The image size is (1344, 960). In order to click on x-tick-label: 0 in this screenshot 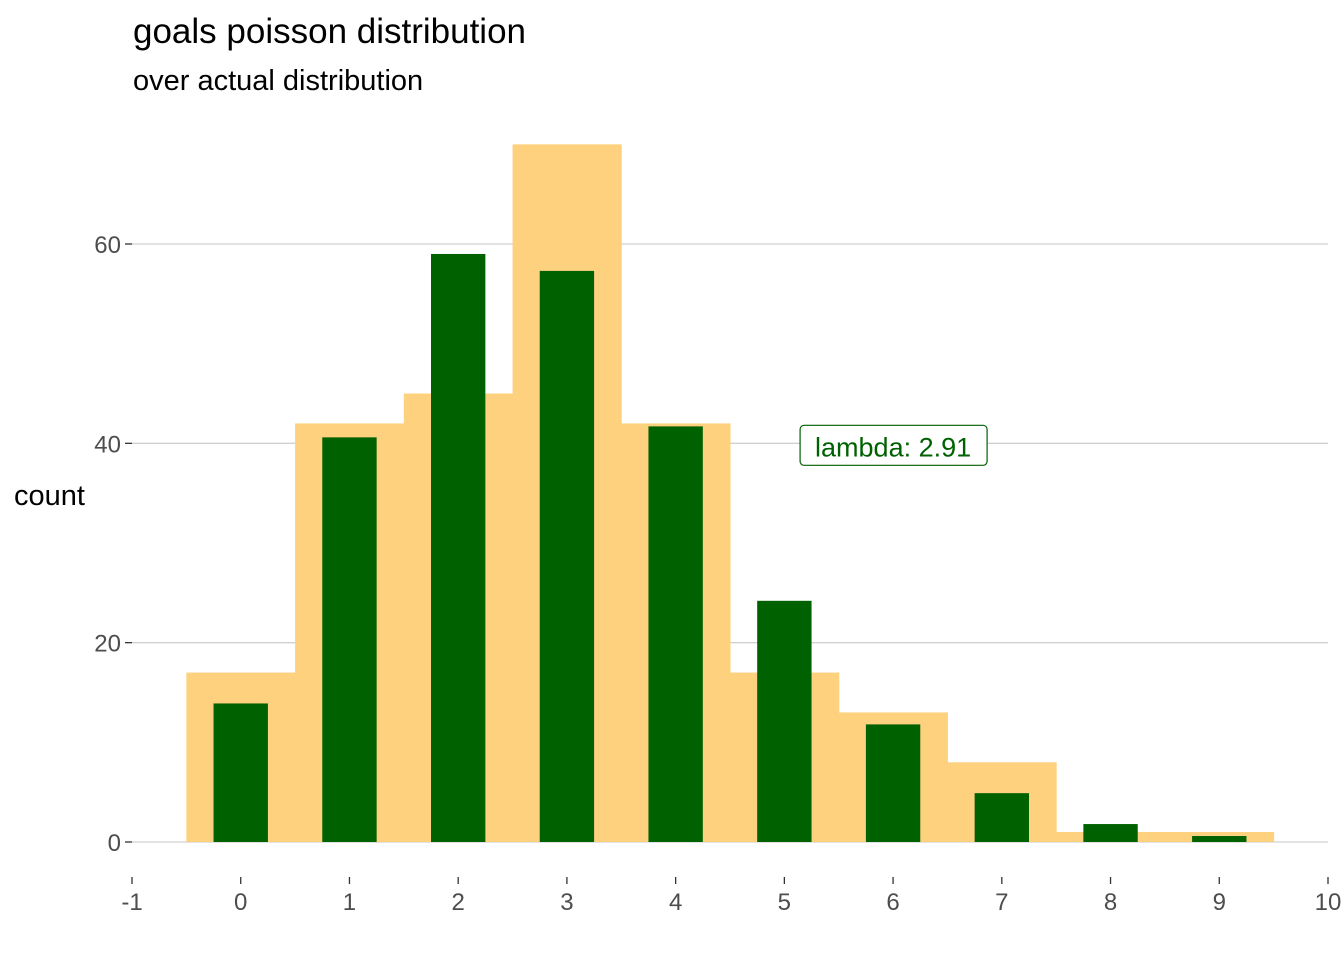, I will do `click(240, 902)`.